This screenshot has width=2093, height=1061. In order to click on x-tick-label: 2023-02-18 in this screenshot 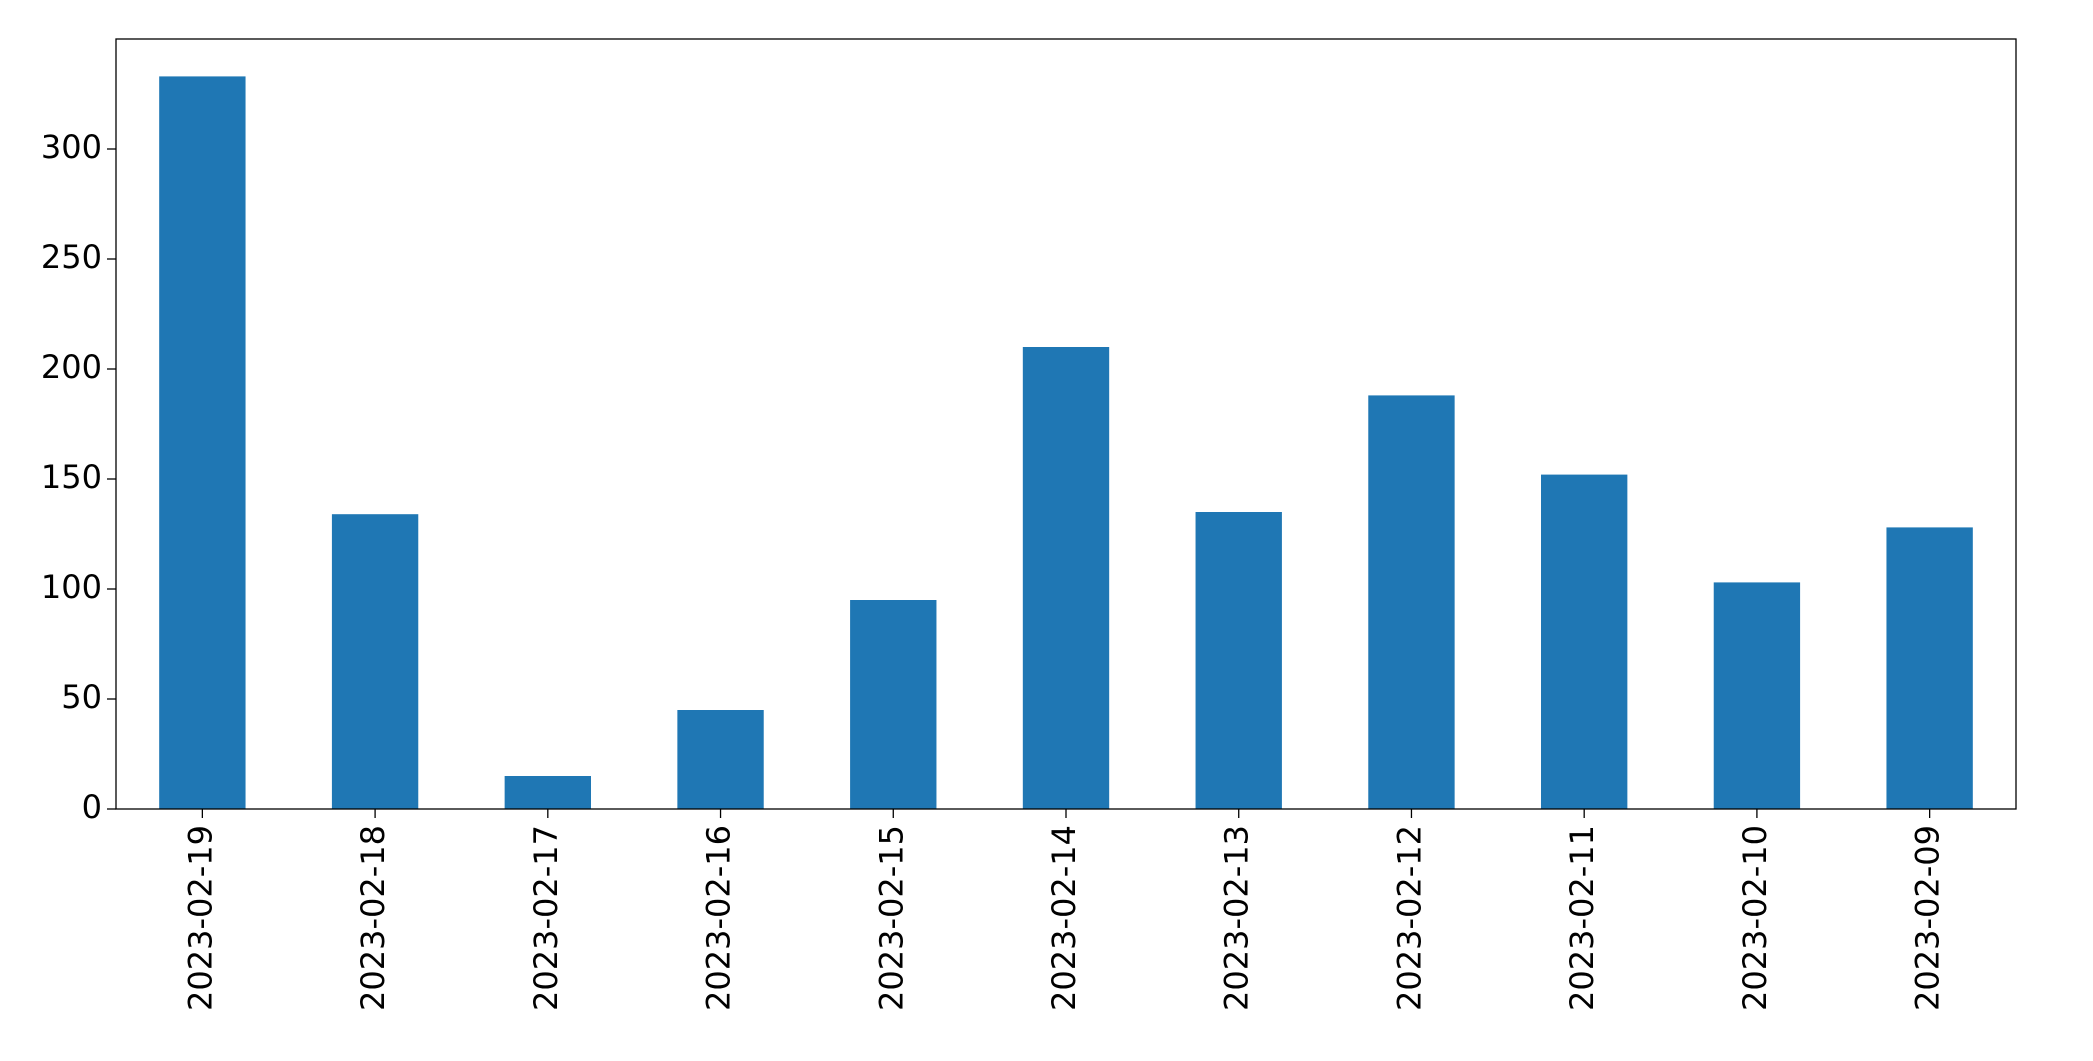, I will do `click(373, 918)`.